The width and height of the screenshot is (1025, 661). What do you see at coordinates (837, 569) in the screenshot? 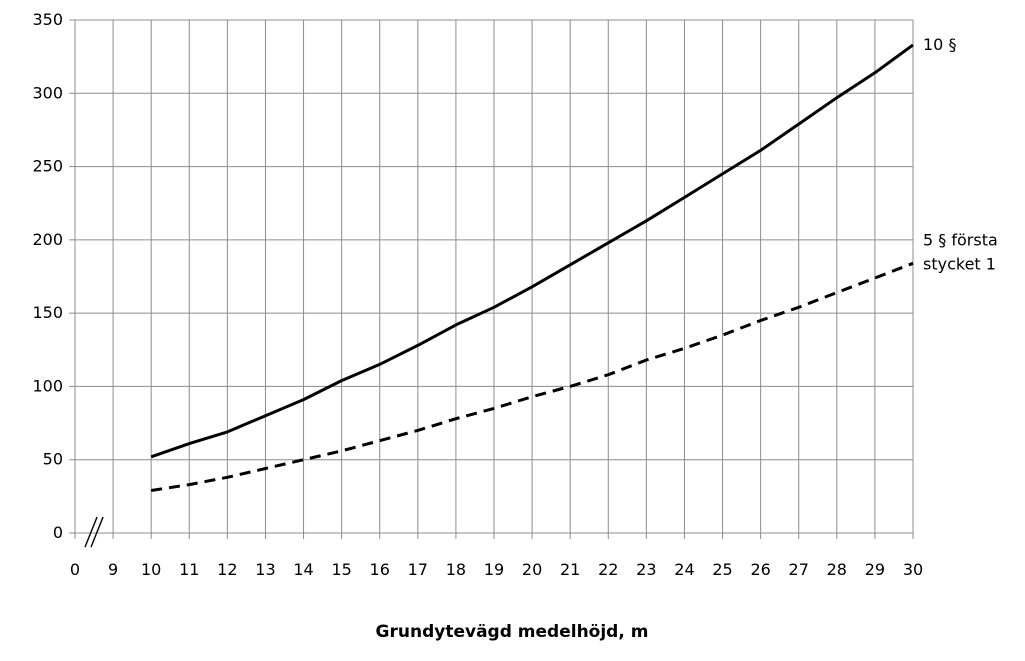
I see `x-tick-label: 28` at bounding box center [837, 569].